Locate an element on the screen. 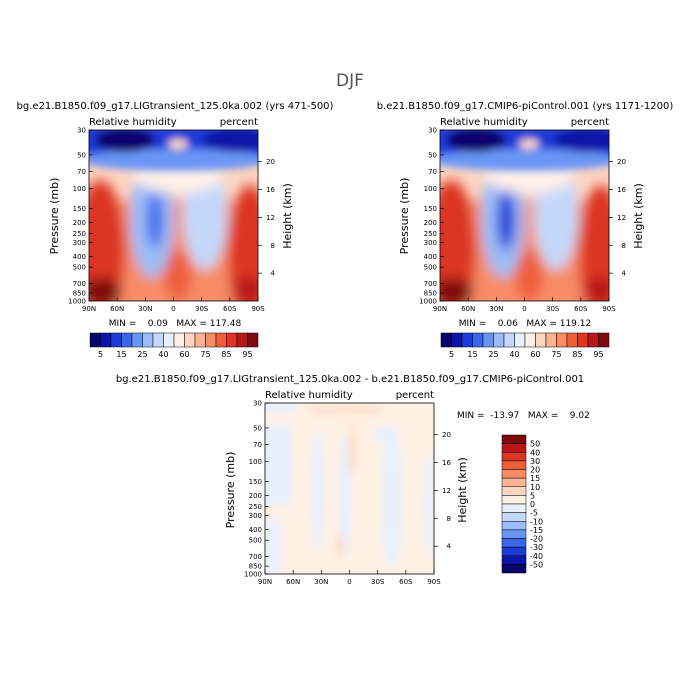 The image size is (700, 700). x-tick-label: 0 is located at coordinates (349, 582).